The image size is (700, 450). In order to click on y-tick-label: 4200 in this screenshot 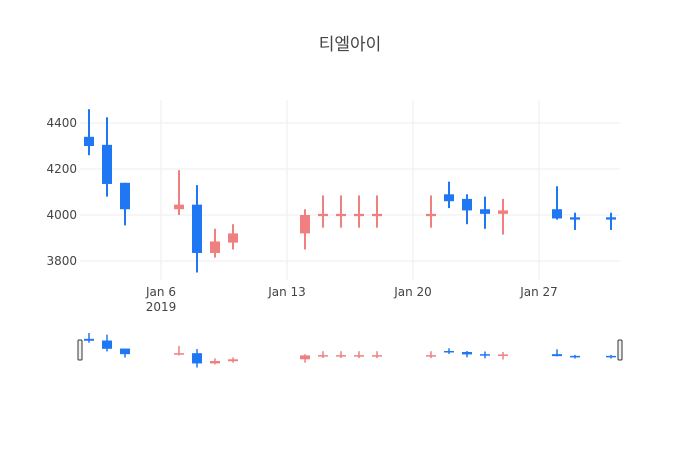, I will do `click(61, 169)`.